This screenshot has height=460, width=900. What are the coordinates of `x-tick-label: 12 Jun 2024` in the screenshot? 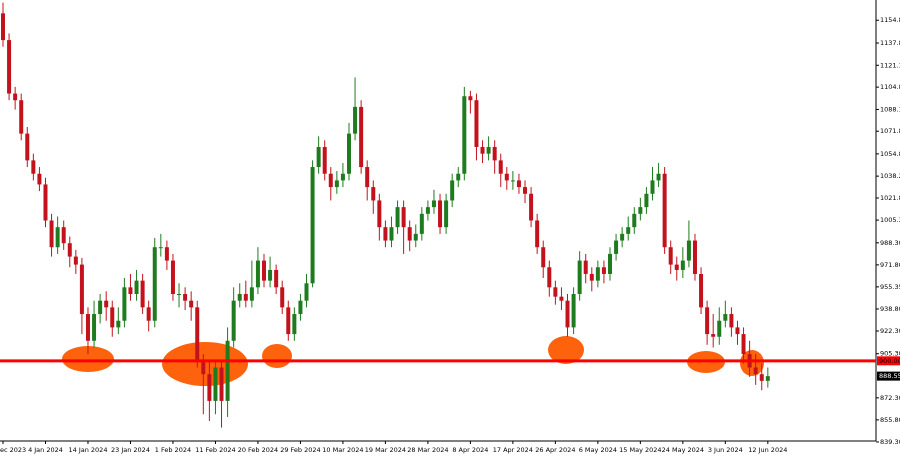 It's located at (767, 450).